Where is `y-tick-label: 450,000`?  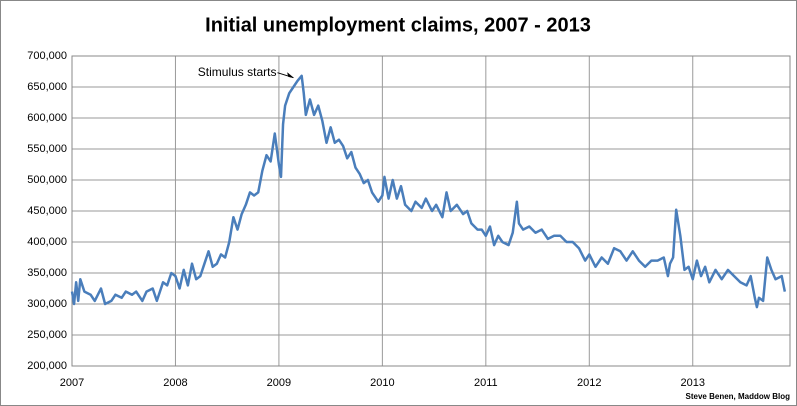
y-tick-label: 450,000 is located at coordinates (47, 211).